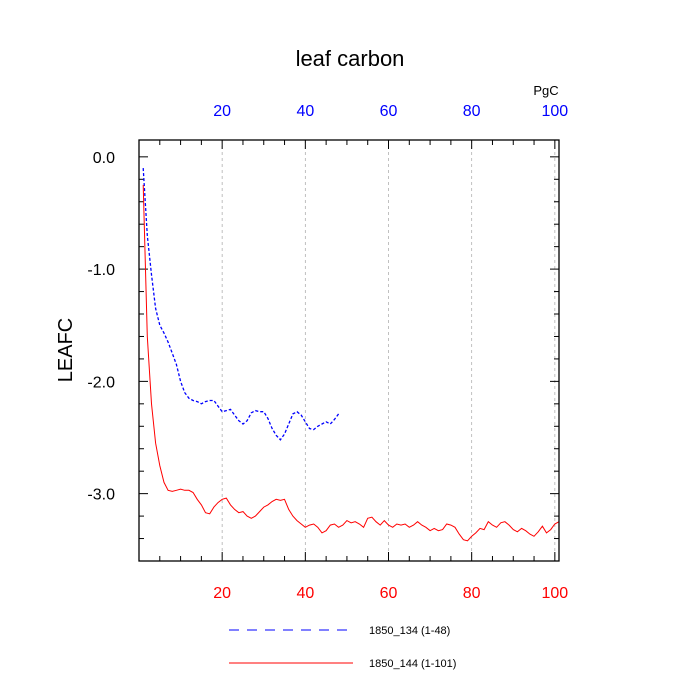  I want to click on bottom-tick-label: 40, so click(305, 593).